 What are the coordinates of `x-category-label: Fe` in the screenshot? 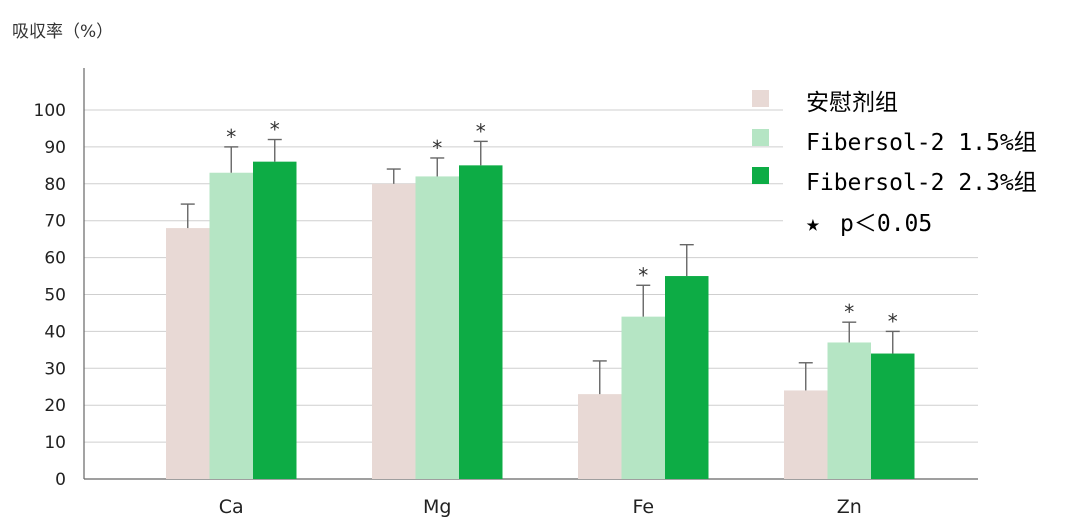 It's located at (643, 507).